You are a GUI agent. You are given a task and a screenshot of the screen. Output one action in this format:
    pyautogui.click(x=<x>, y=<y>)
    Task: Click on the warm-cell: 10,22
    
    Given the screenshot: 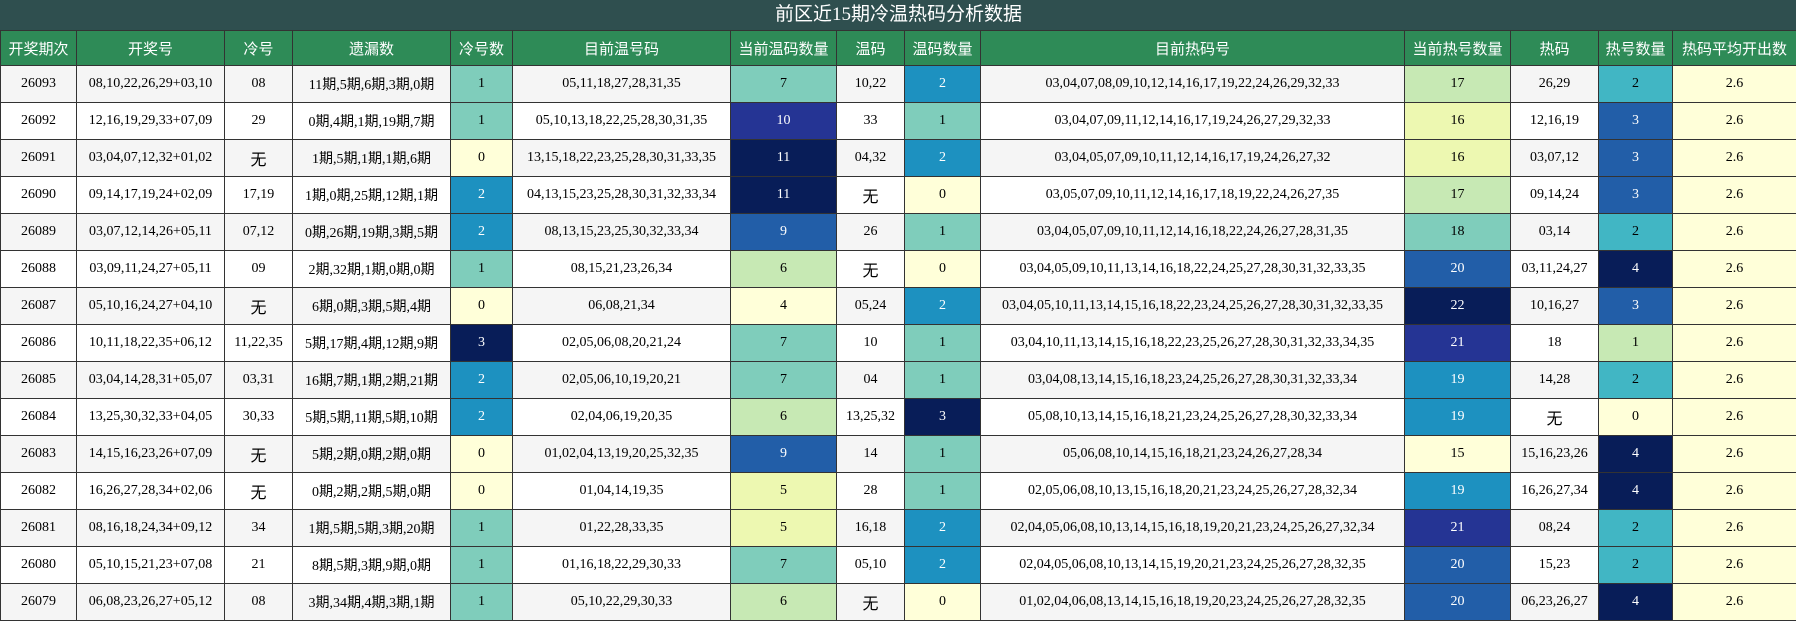 What is the action you would take?
    pyautogui.click(x=870, y=84)
    